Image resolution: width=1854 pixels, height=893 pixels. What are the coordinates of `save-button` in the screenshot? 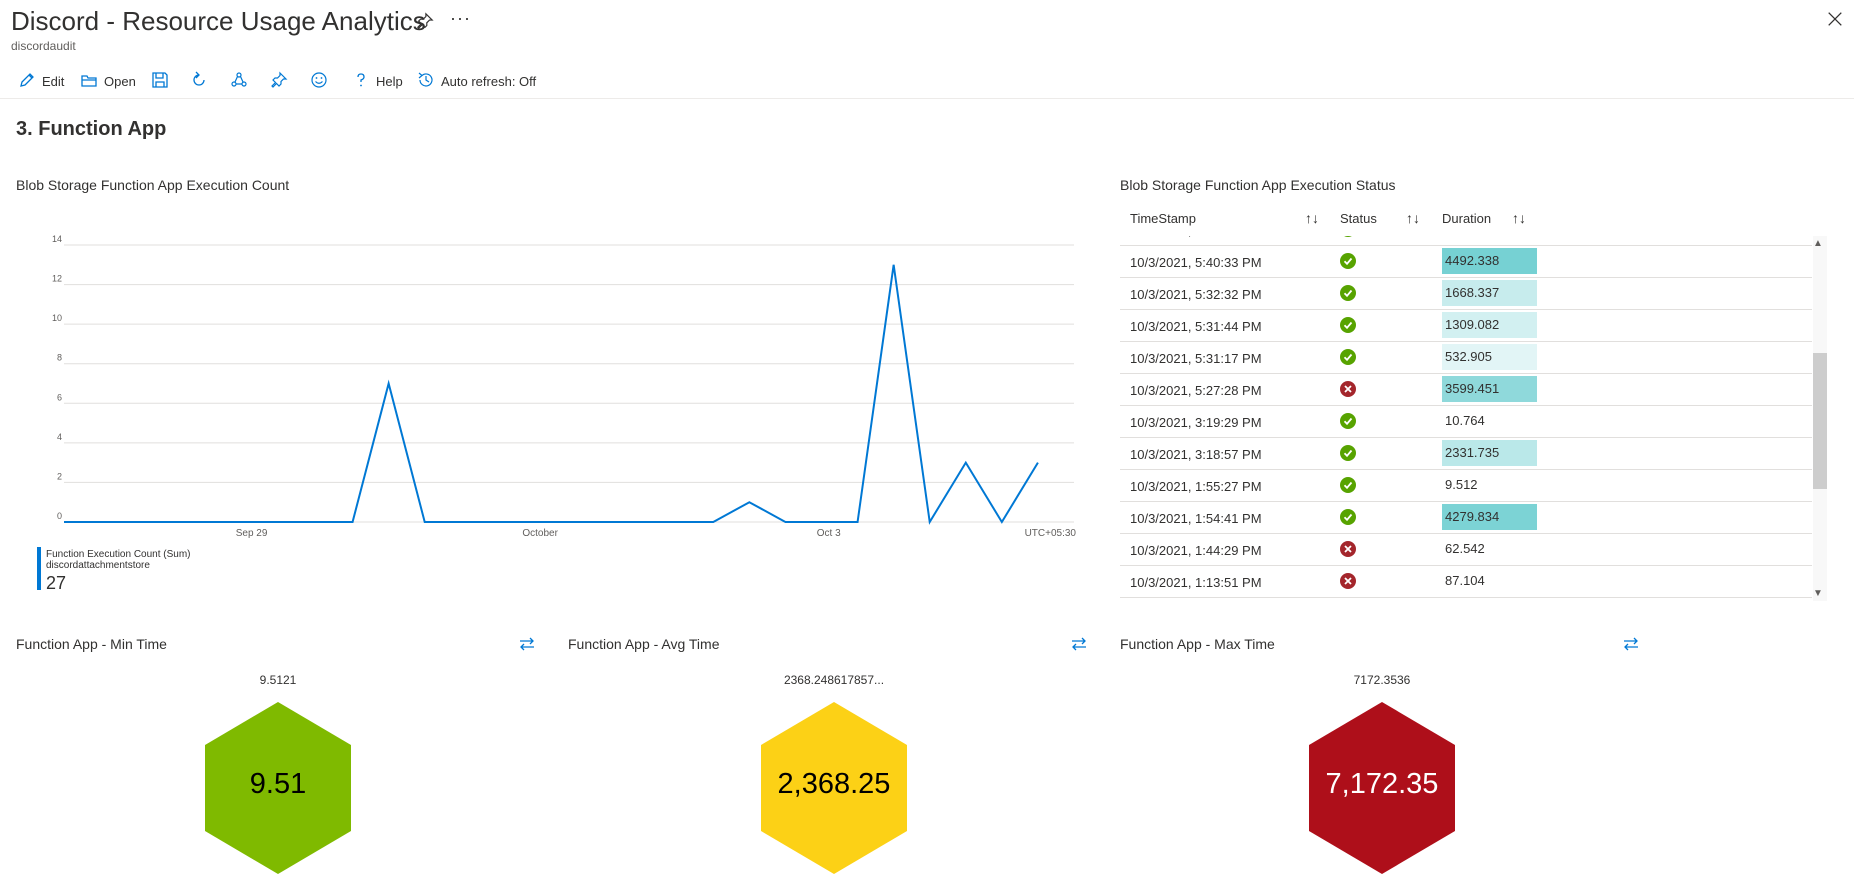 It's located at (160, 81).